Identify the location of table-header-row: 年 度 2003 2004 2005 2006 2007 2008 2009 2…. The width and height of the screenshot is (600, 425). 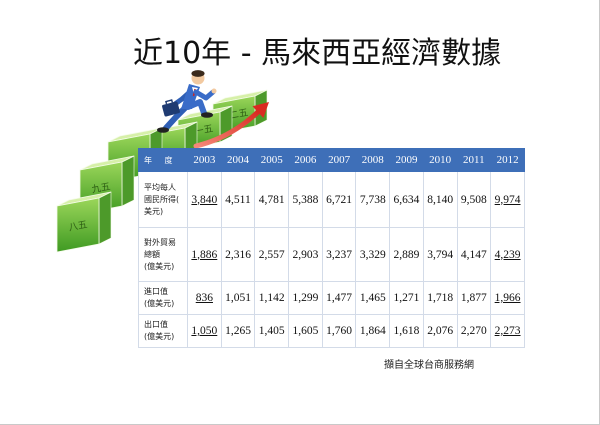
(331, 160).